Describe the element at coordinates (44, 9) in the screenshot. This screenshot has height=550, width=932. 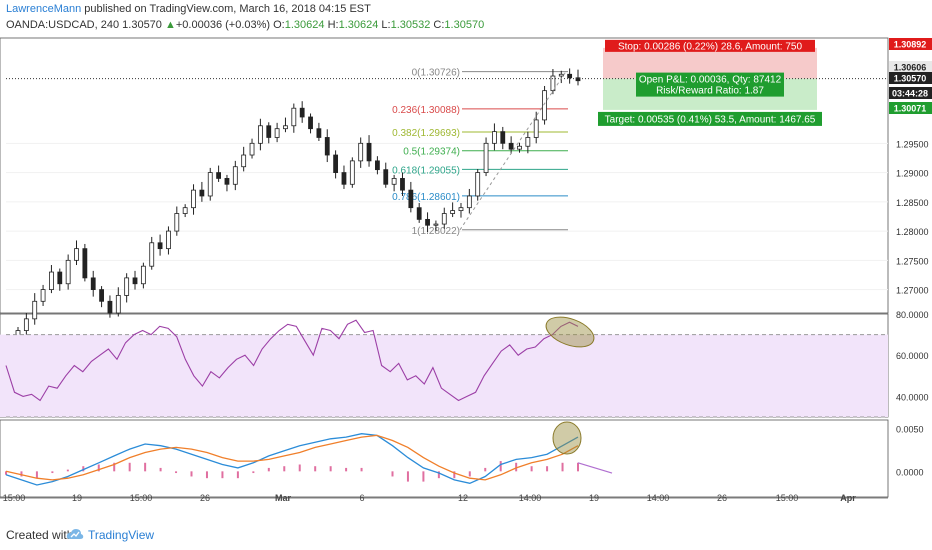
I see `author-link: LawrenceMann` at that location.